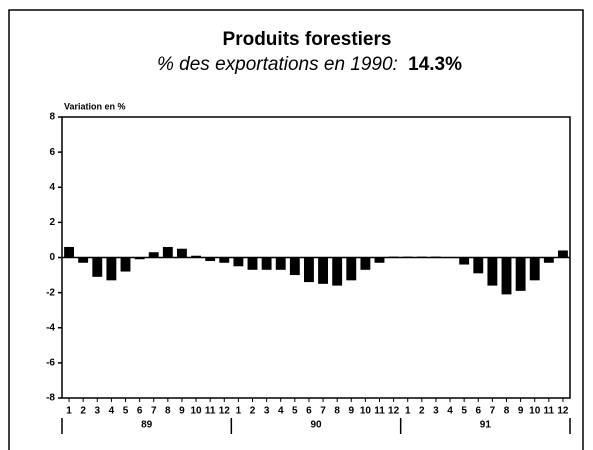  What do you see at coordinates (277, 64) in the screenshot?
I see `subtitle-text: % des exportations en 1990:` at bounding box center [277, 64].